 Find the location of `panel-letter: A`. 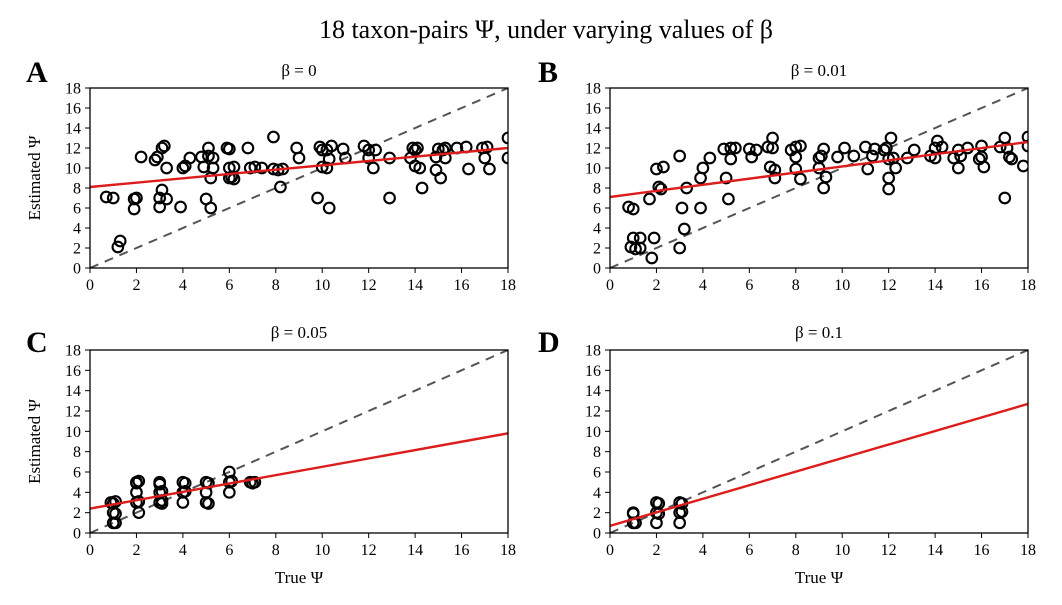

panel-letter: A is located at coordinates (37, 72).